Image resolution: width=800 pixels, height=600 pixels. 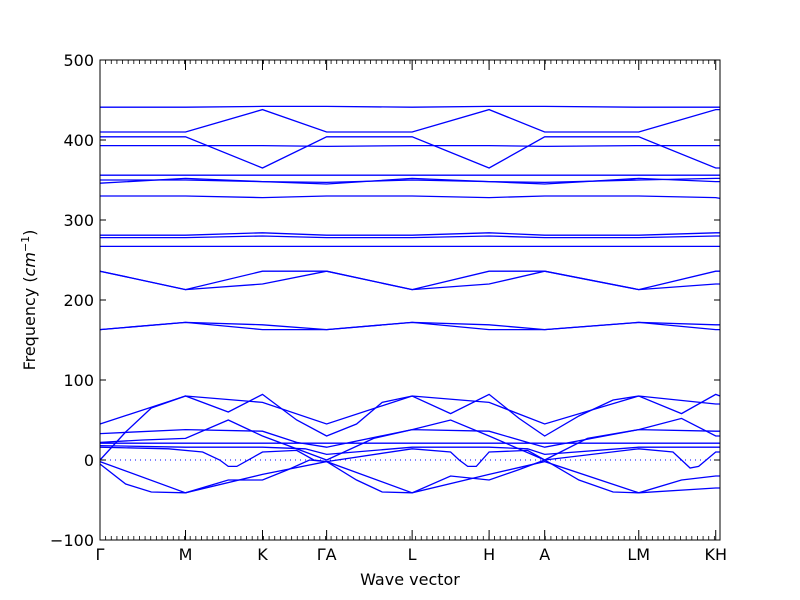 What do you see at coordinates (412, 554) in the screenshot?
I see `x-tick-label: L` at bounding box center [412, 554].